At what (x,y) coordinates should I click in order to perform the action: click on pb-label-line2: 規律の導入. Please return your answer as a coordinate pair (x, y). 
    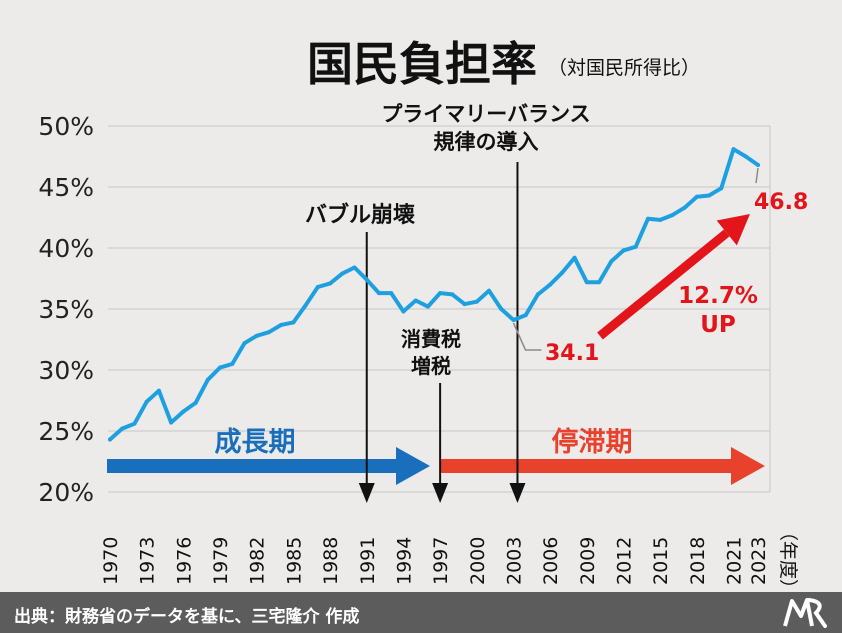
    Looking at the image, I should click on (486, 142).